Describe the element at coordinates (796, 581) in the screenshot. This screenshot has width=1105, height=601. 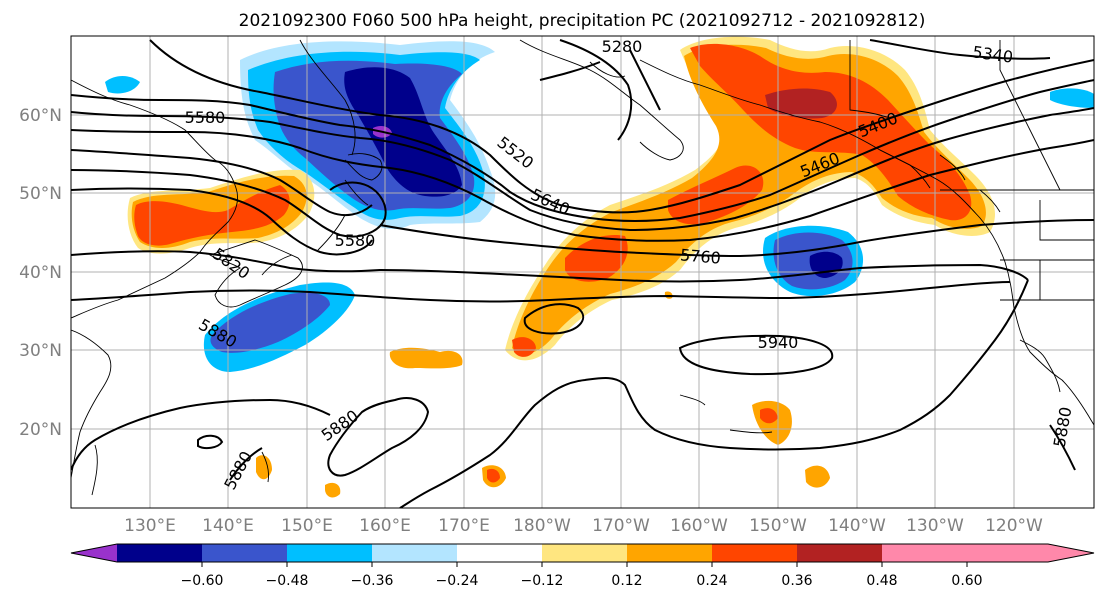
I see `colorbar-tick-label: 0.36` at that location.